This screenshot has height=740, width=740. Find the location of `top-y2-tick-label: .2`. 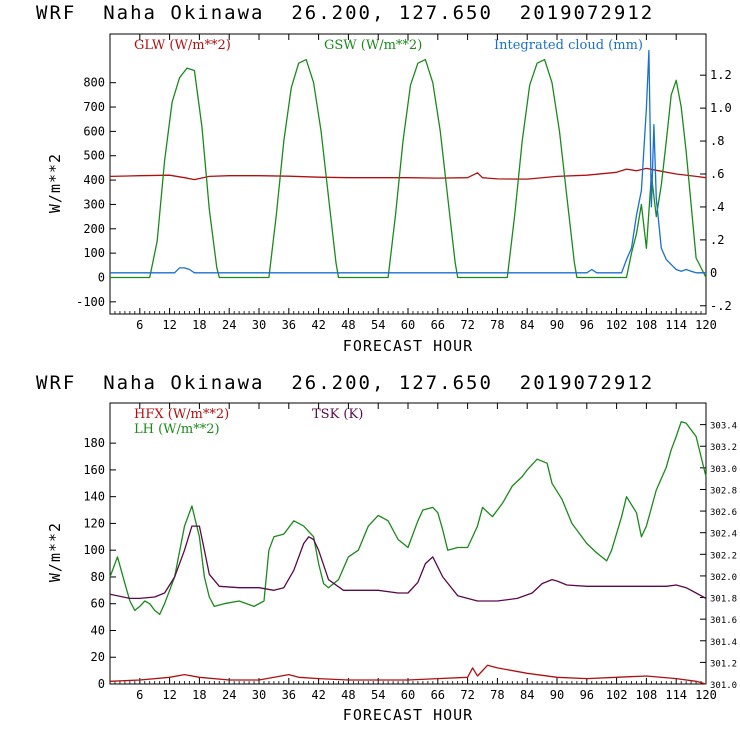

top-y2-tick-label: .2 is located at coordinates (717, 240).